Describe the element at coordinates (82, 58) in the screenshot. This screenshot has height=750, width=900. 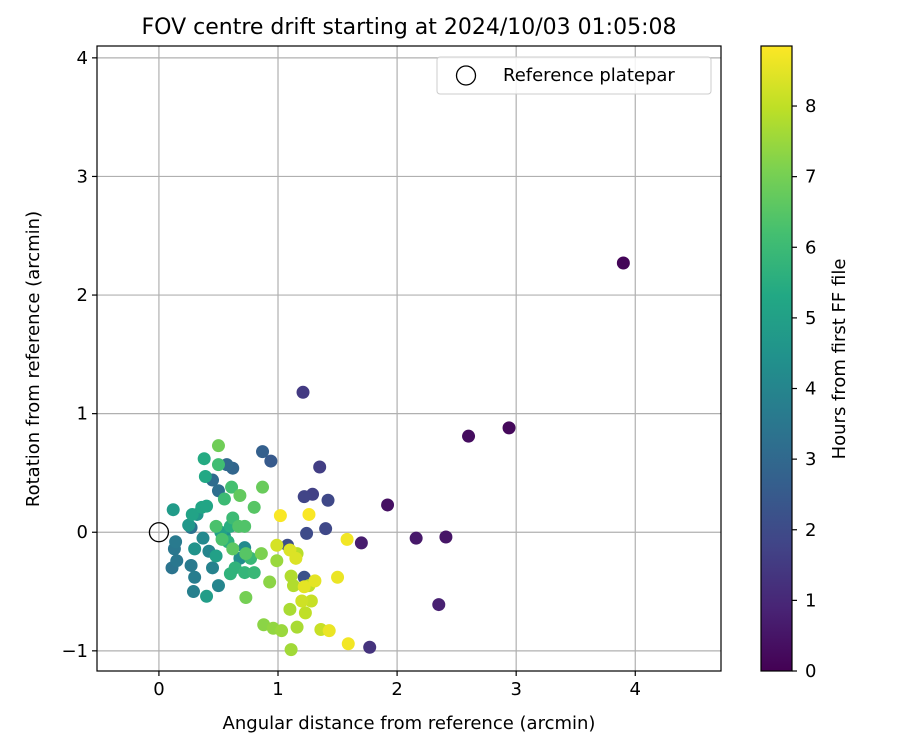
I see `y-tick-label: 4` at that location.